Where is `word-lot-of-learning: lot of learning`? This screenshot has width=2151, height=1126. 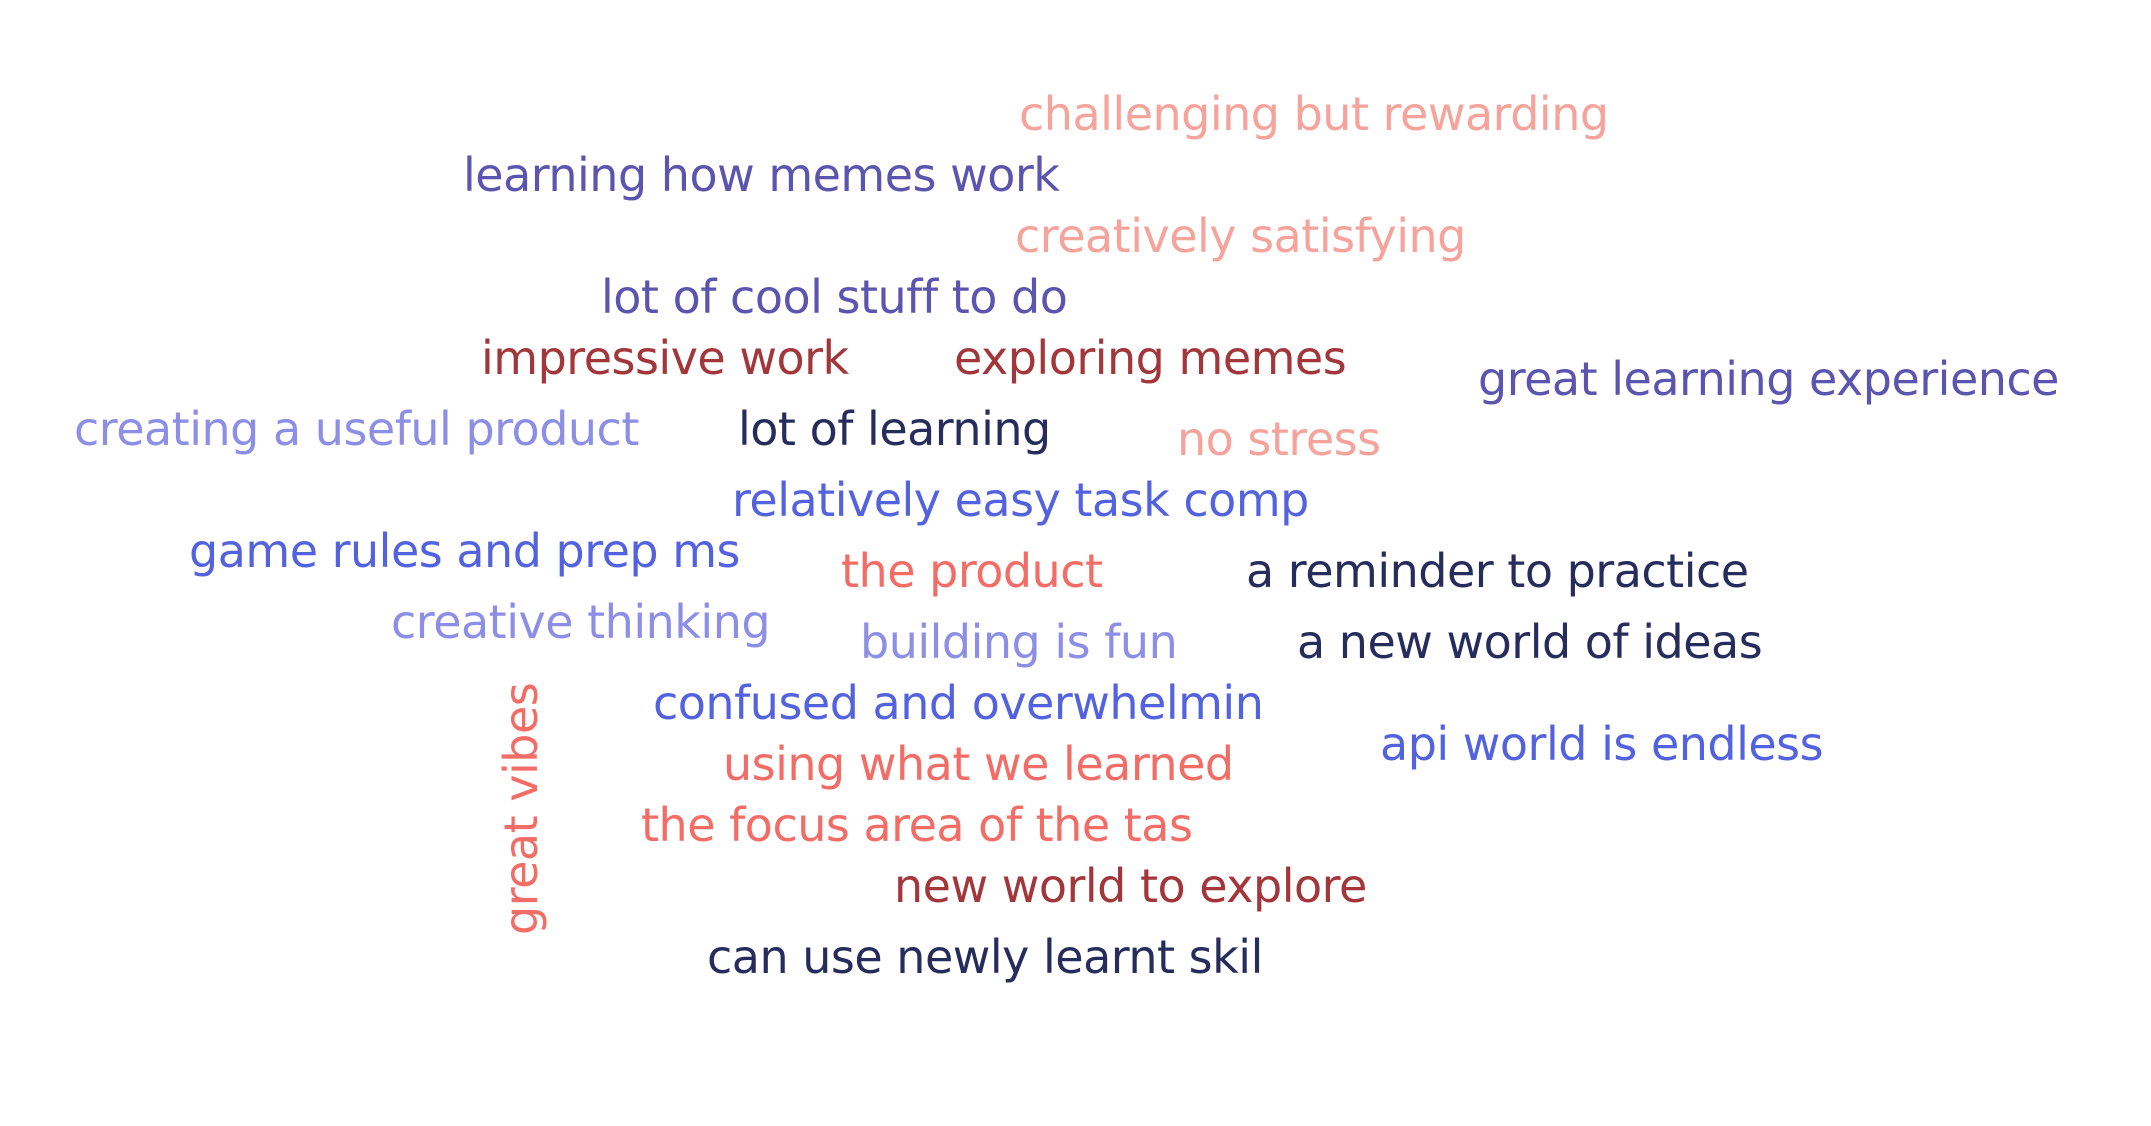
word-lot-of-learning: lot of learning is located at coordinates (894, 429).